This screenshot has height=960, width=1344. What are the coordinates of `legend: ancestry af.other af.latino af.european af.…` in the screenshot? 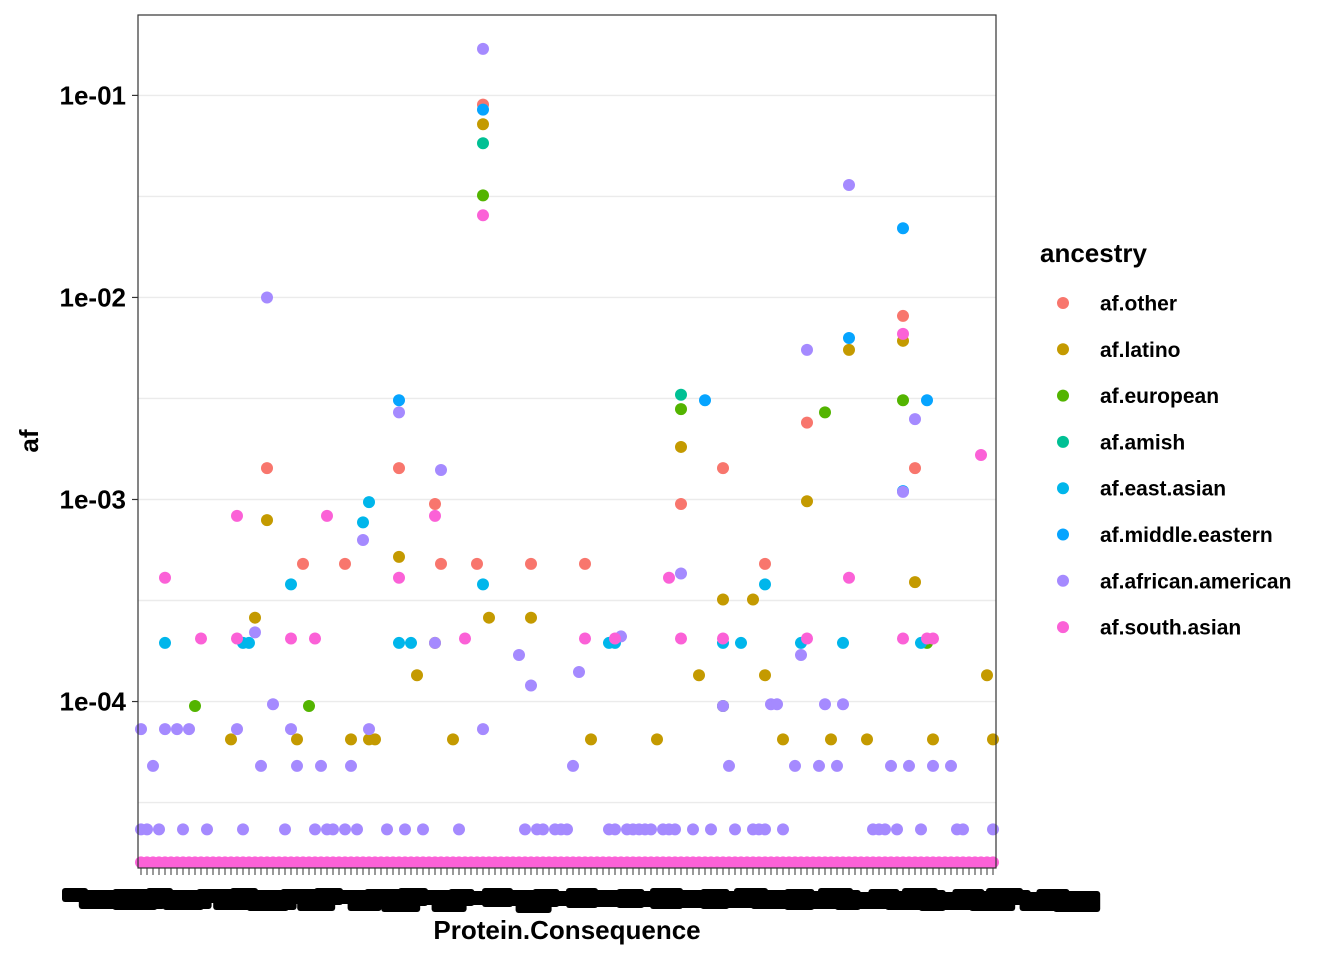 It's located at (1165, 439).